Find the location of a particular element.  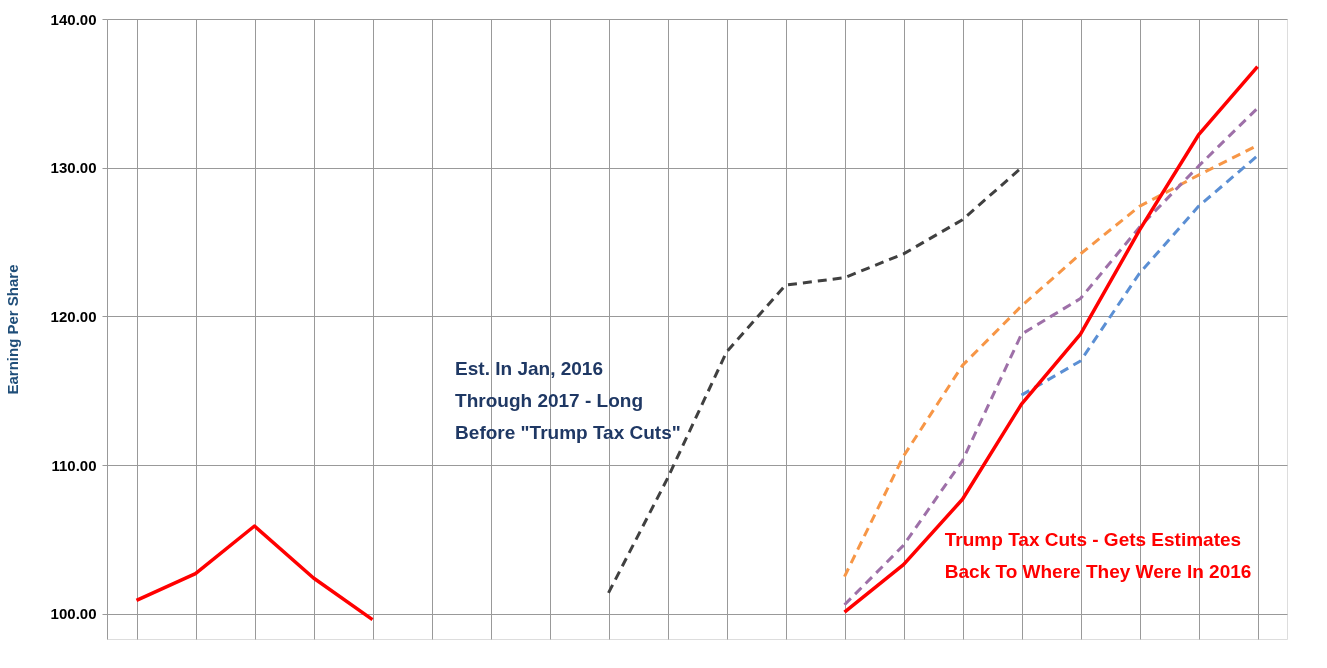

y-tick-label: 140.00 is located at coordinates (73, 19).